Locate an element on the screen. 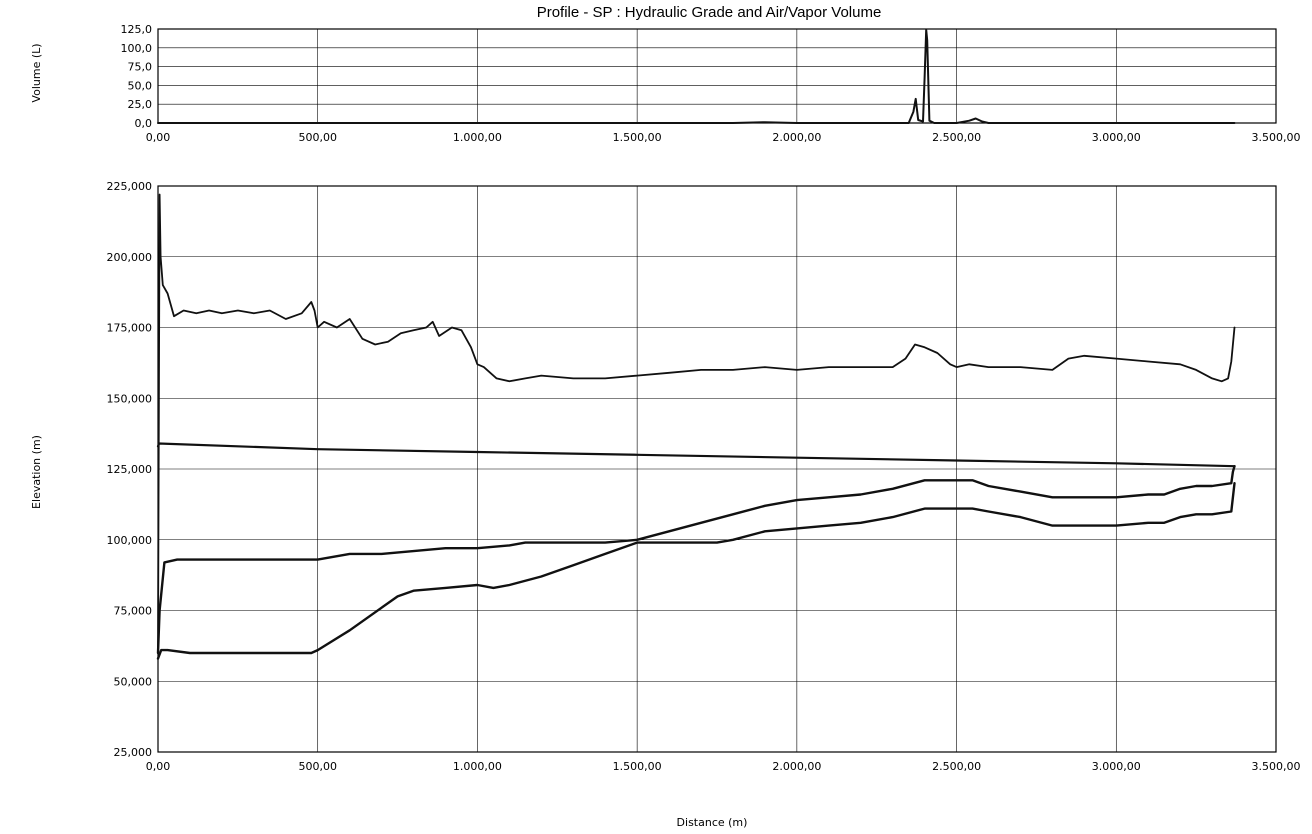  elevation-y-tick-label: 50,000 is located at coordinates (133, 681).